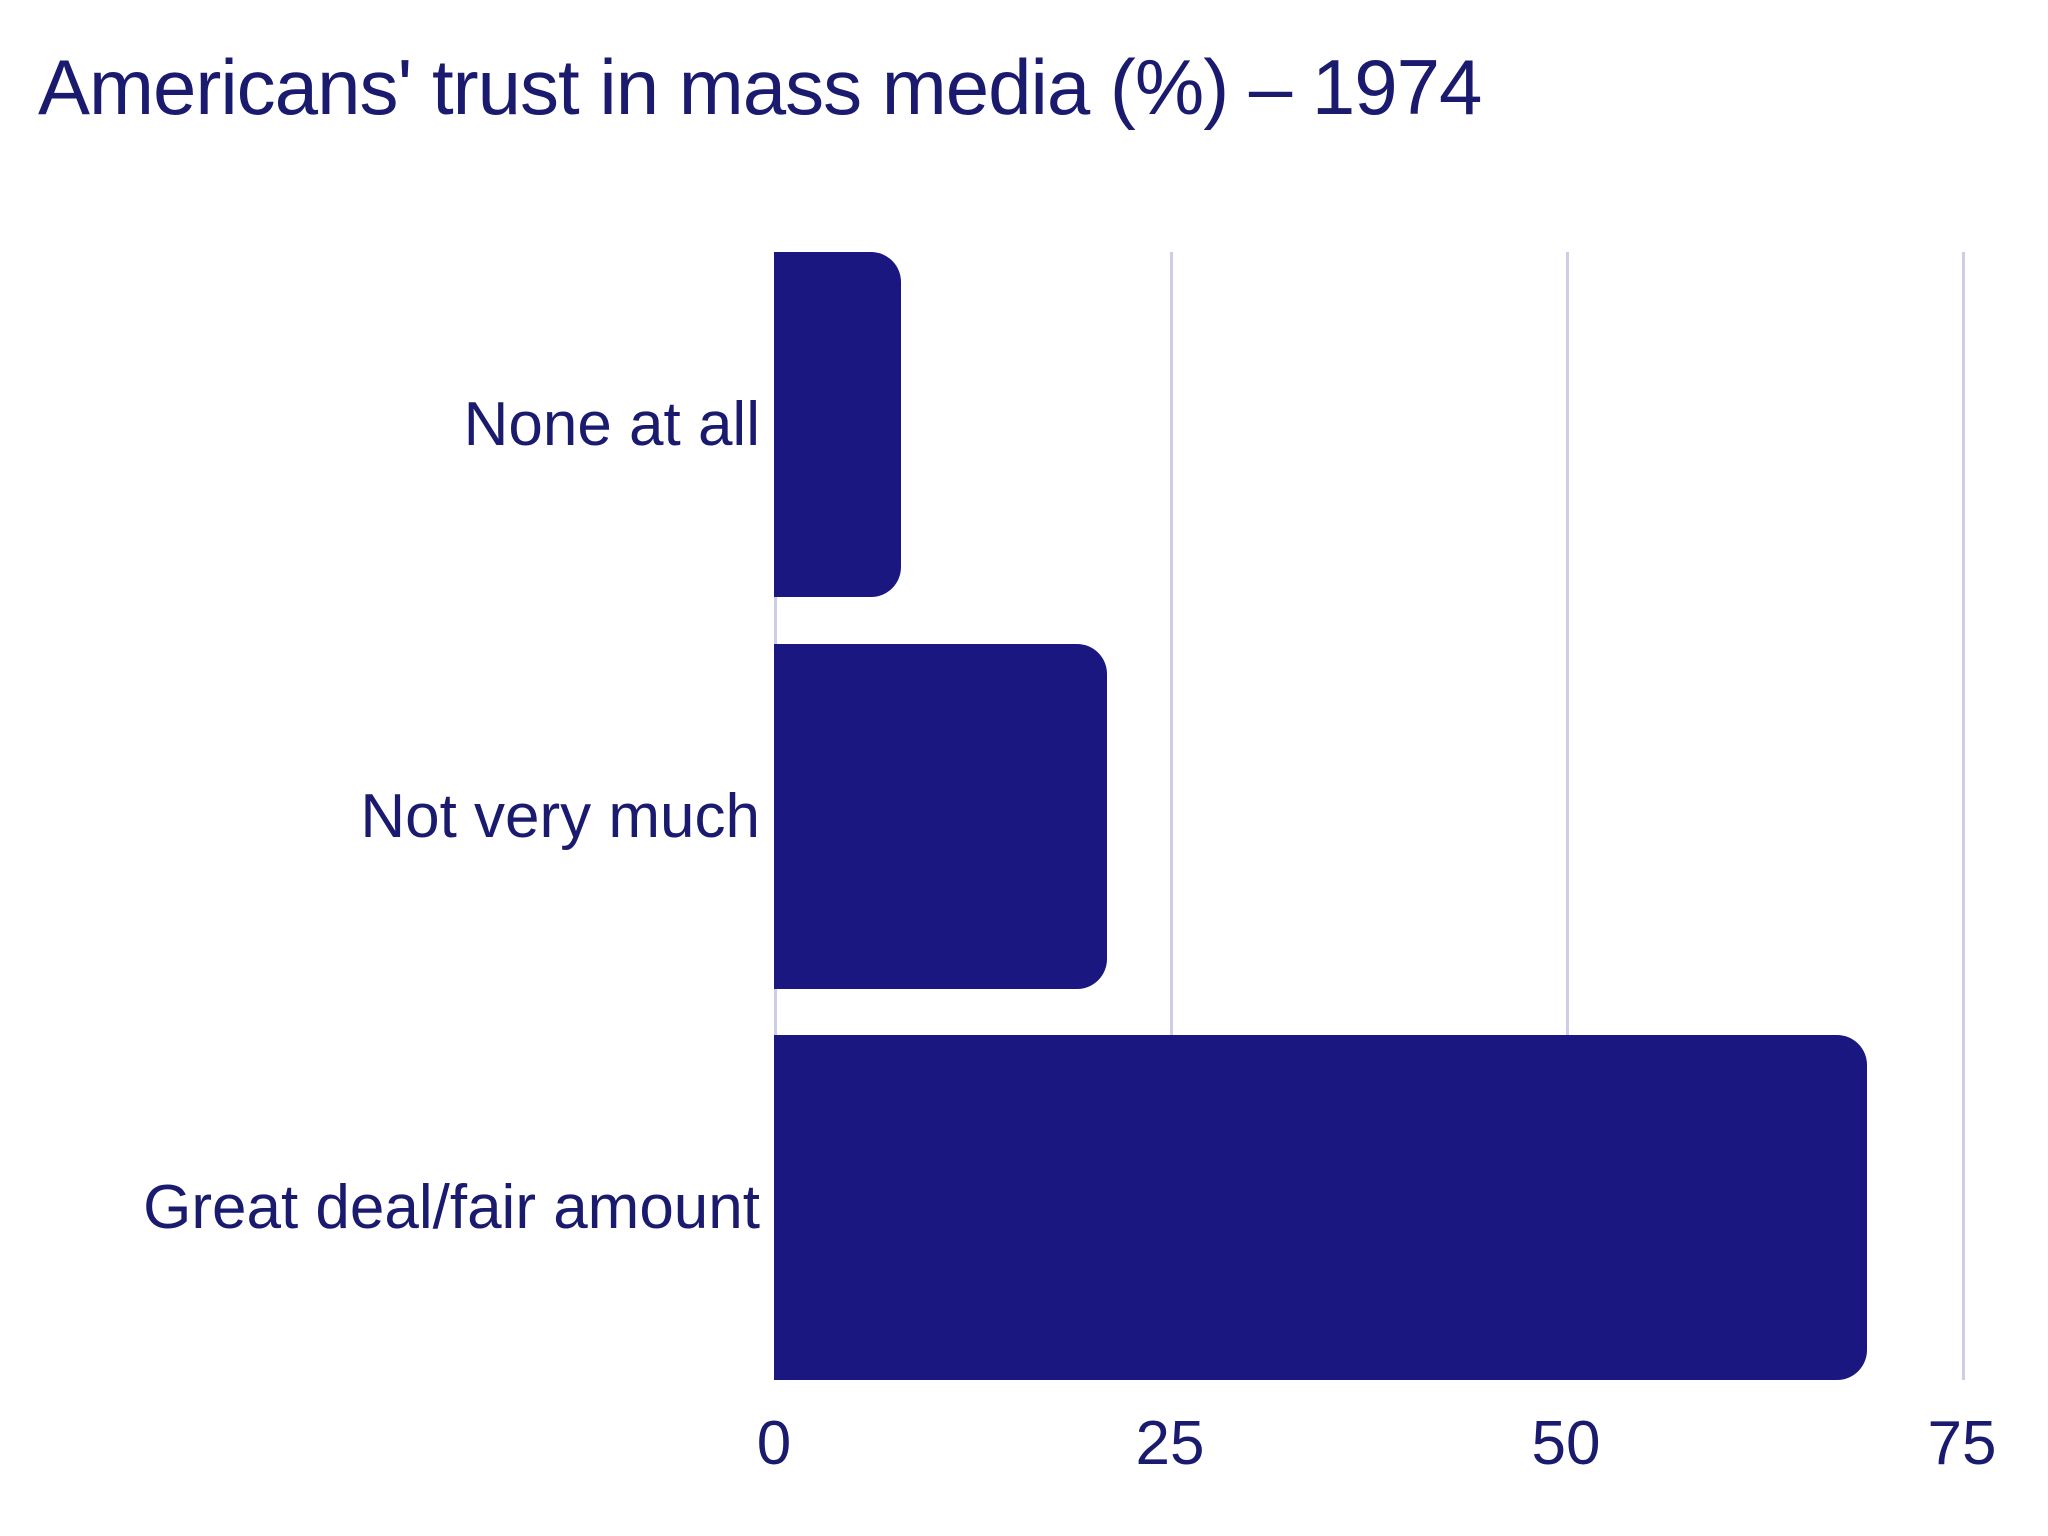 The height and width of the screenshot is (1536, 2048). What do you see at coordinates (774, 1443) in the screenshot?
I see `x-tick-0: 0` at bounding box center [774, 1443].